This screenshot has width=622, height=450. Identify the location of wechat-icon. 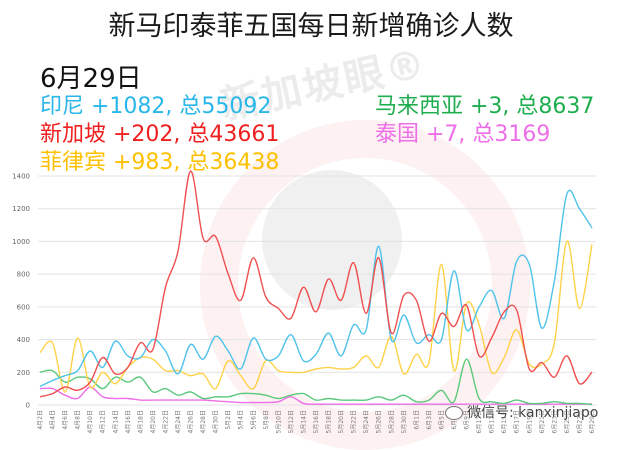
(454, 413).